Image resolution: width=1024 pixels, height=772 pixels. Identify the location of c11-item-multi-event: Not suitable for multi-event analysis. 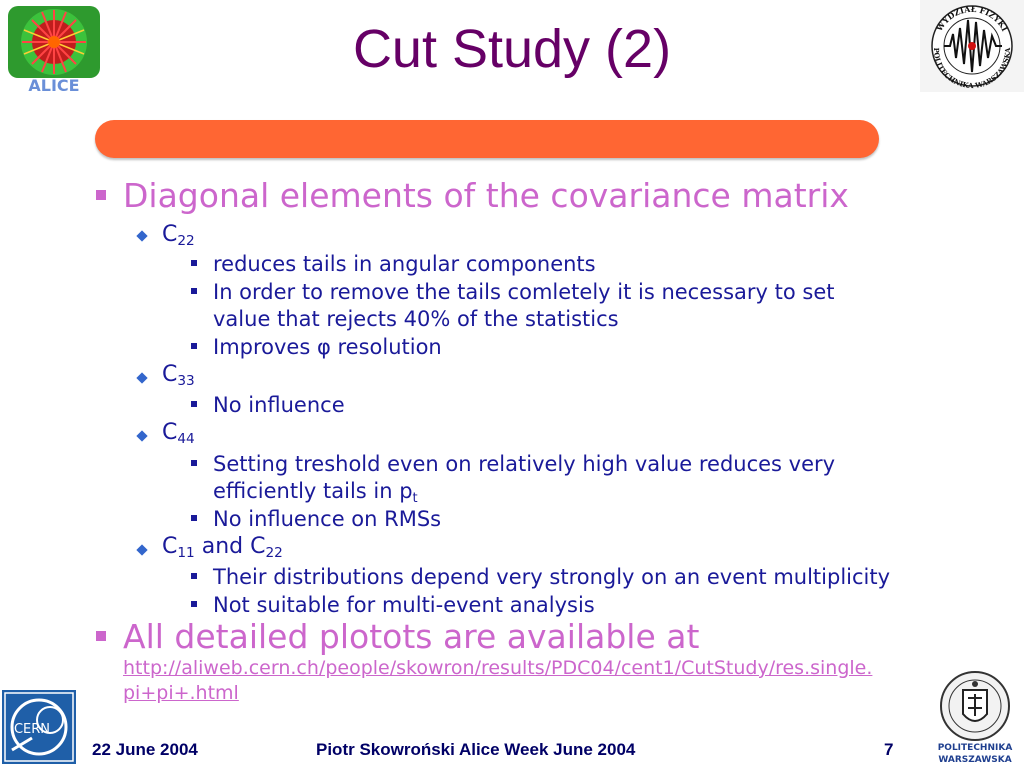
(404, 605).